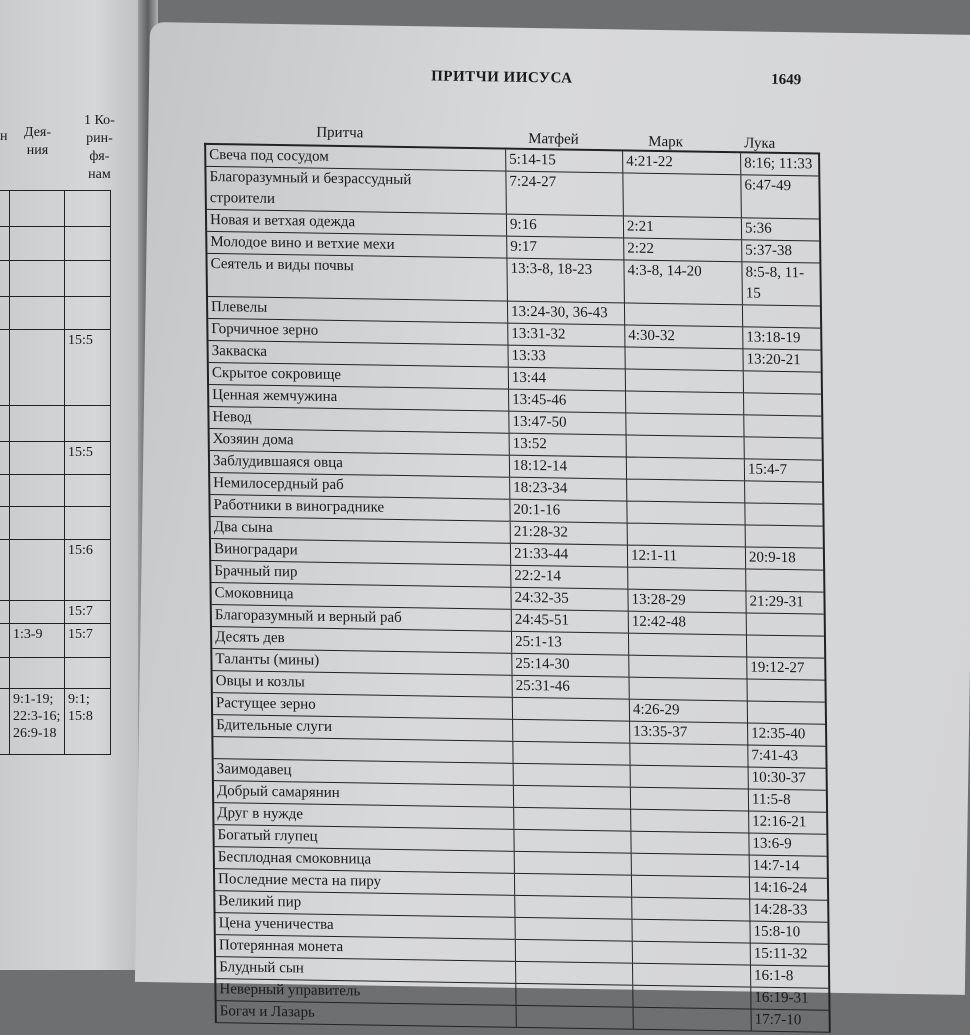 This screenshot has height=1035, width=970. What do you see at coordinates (356, 190) in the screenshot?
I see `parable-name: Благоразумный и безрассудный строители` at bounding box center [356, 190].